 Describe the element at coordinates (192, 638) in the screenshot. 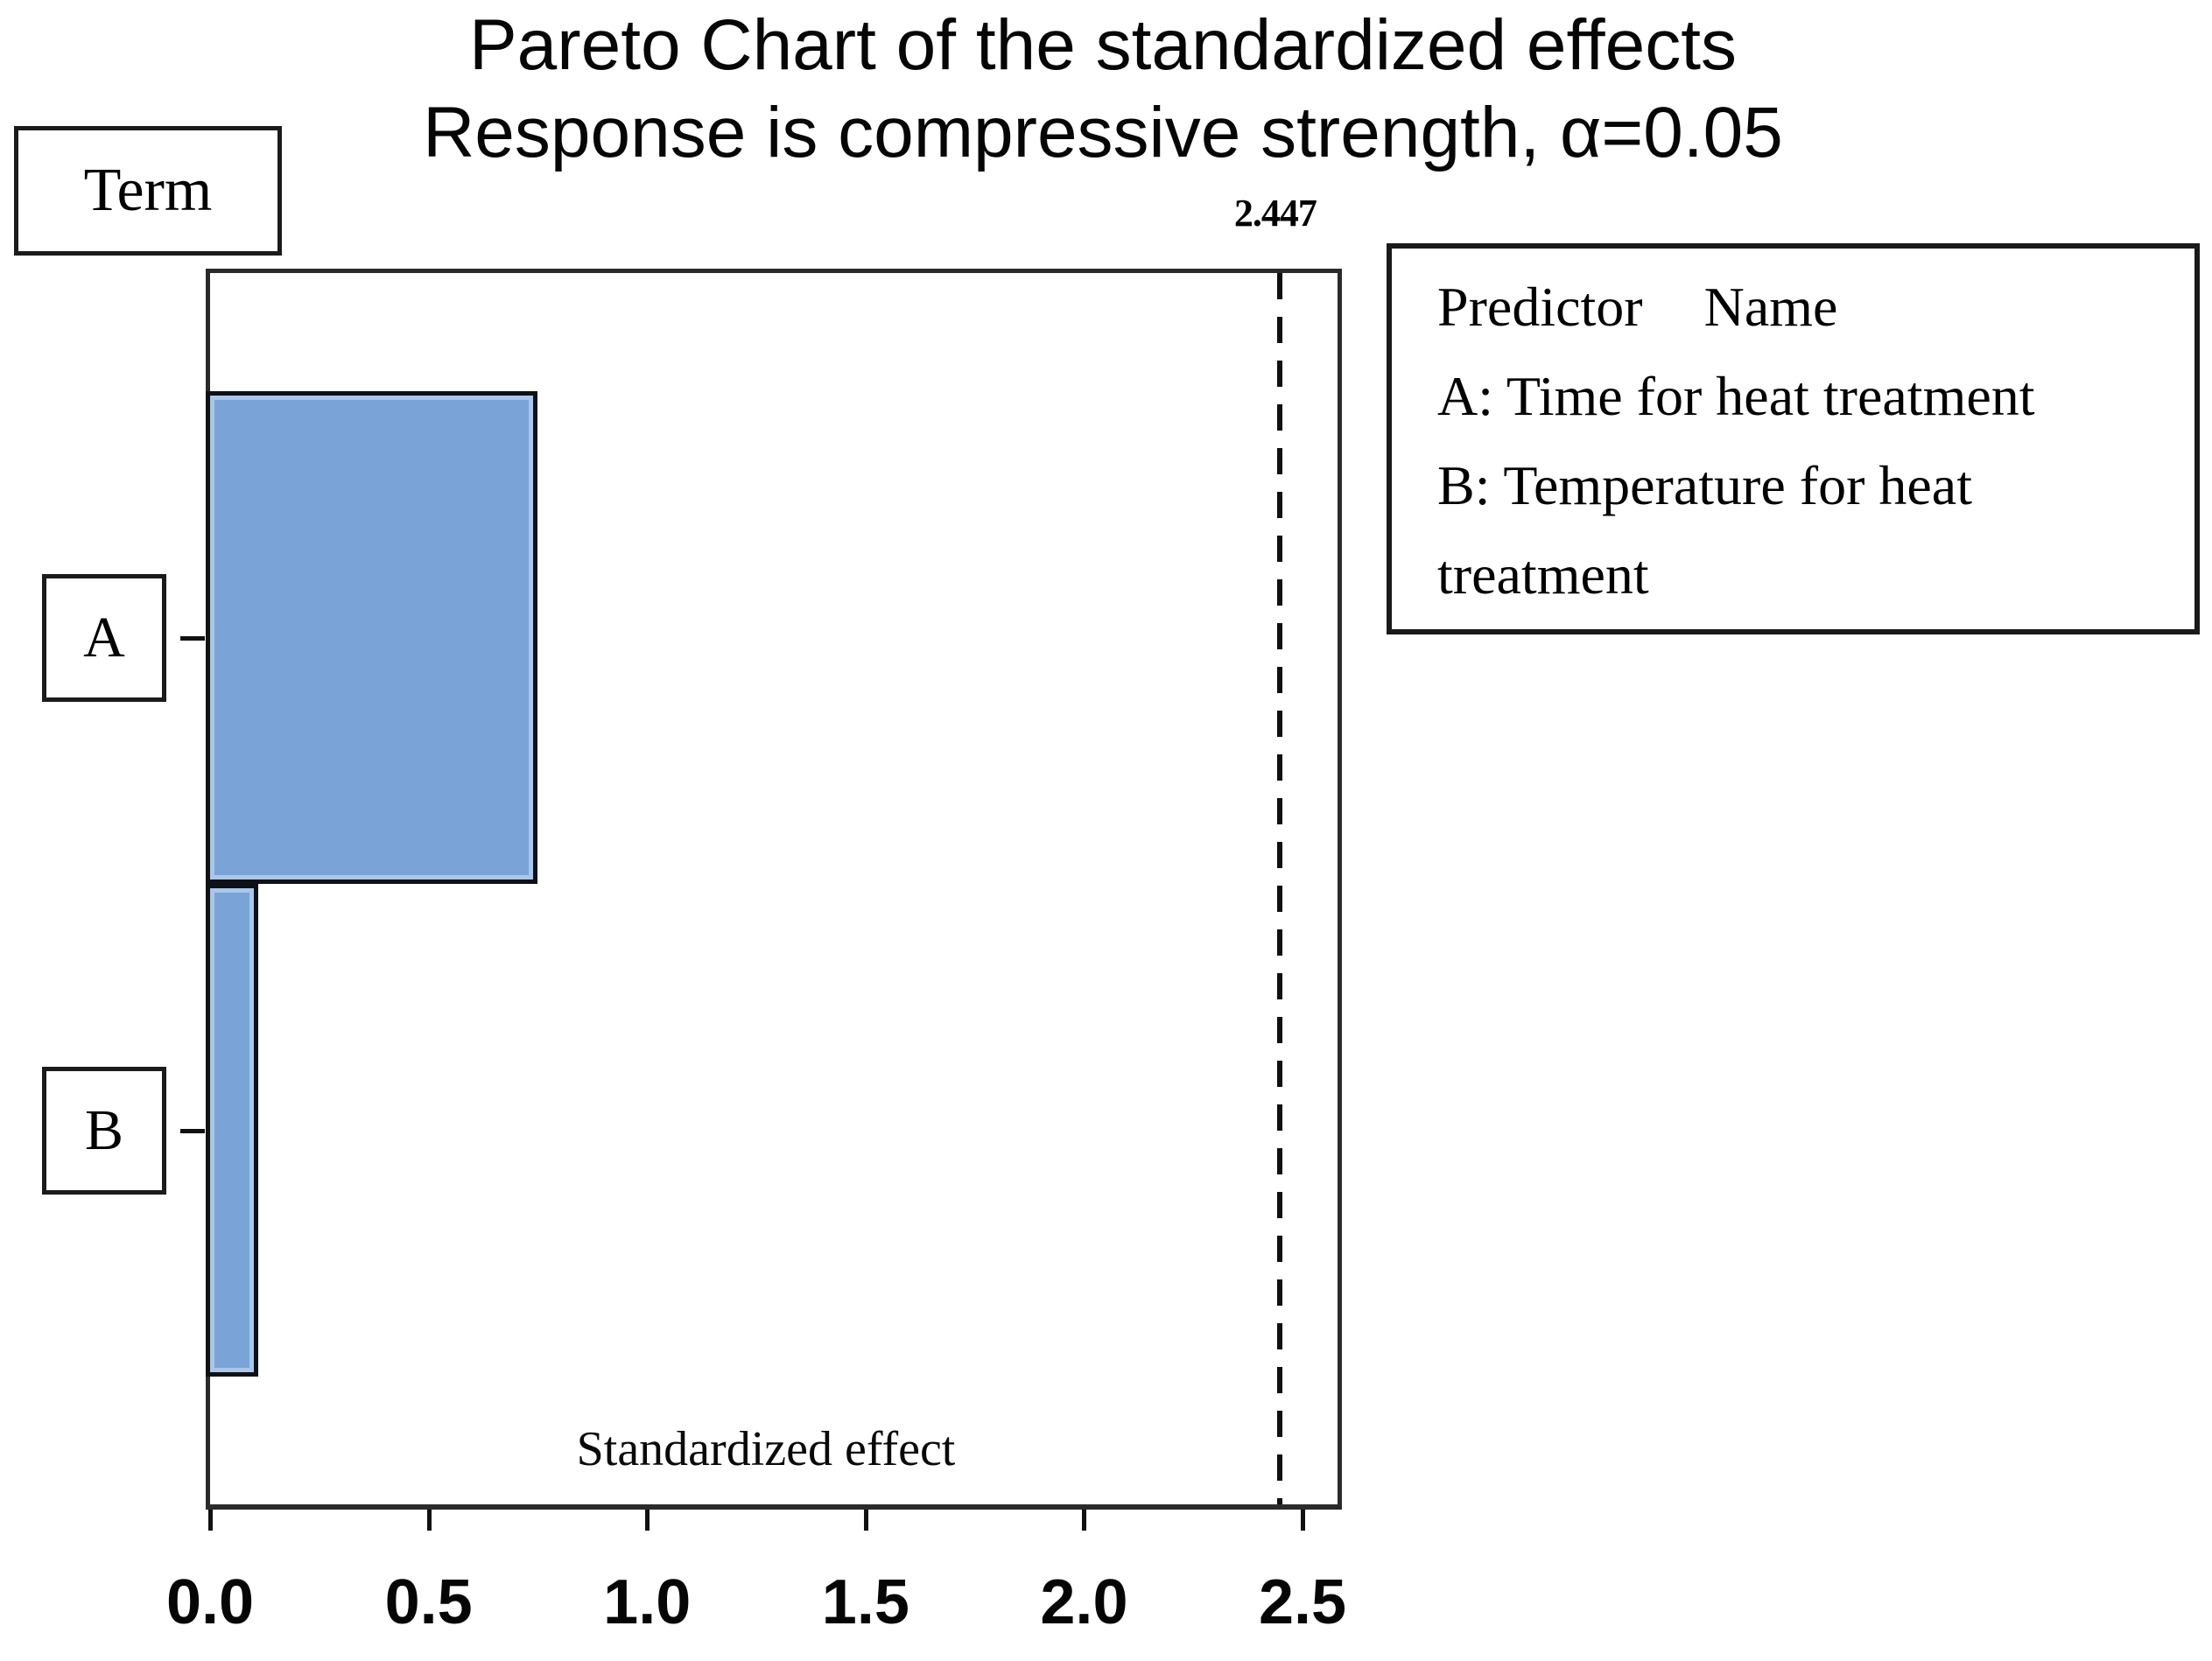

I see `category-tick-A` at that location.